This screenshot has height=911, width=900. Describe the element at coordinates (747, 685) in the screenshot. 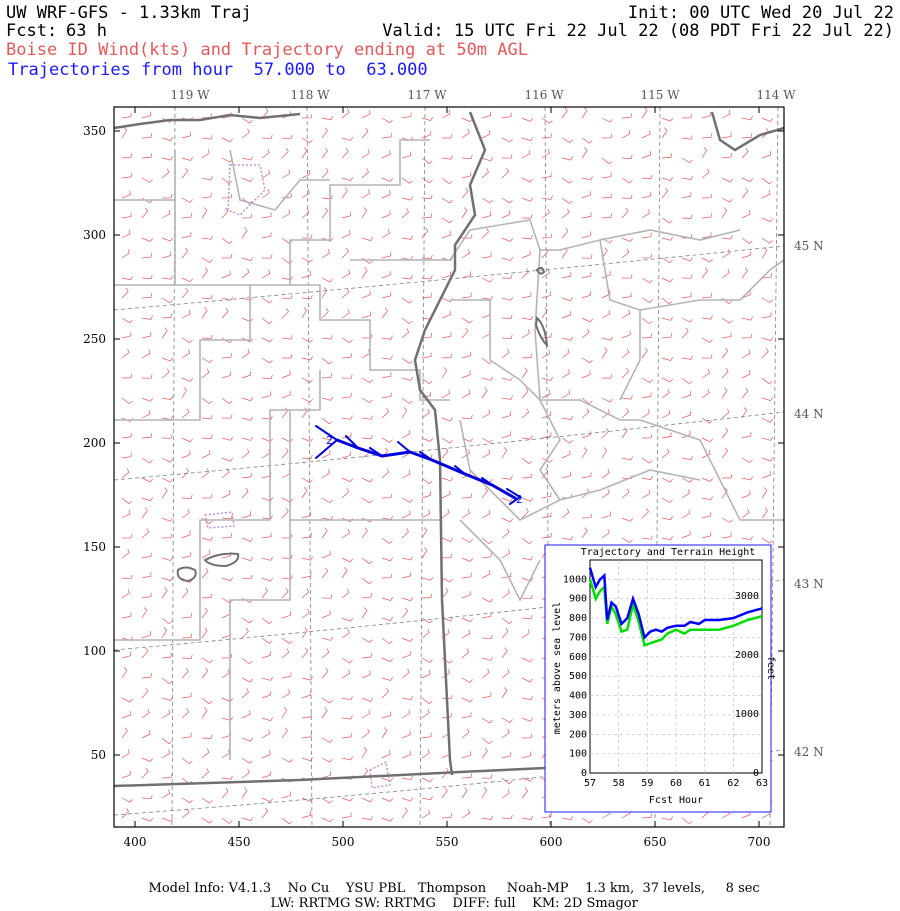

I see `inset-feet-ticks: 0 1000 2000 3000` at that location.